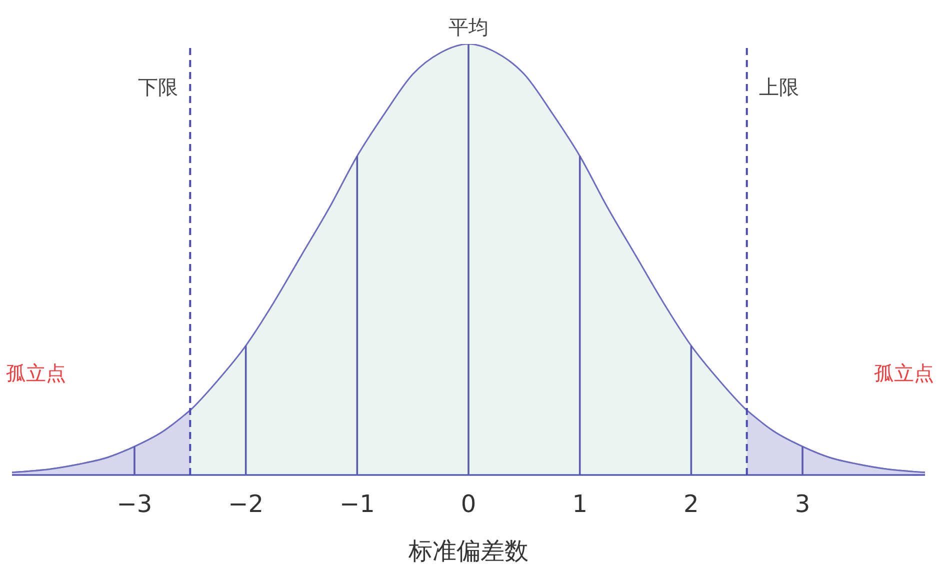 Image resolution: width=940 pixels, height=575 pixels. What do you see at coordinates (580, 504) in the screenshot?
I see `x-tick-label: 1` at bounding box center [580, 504].